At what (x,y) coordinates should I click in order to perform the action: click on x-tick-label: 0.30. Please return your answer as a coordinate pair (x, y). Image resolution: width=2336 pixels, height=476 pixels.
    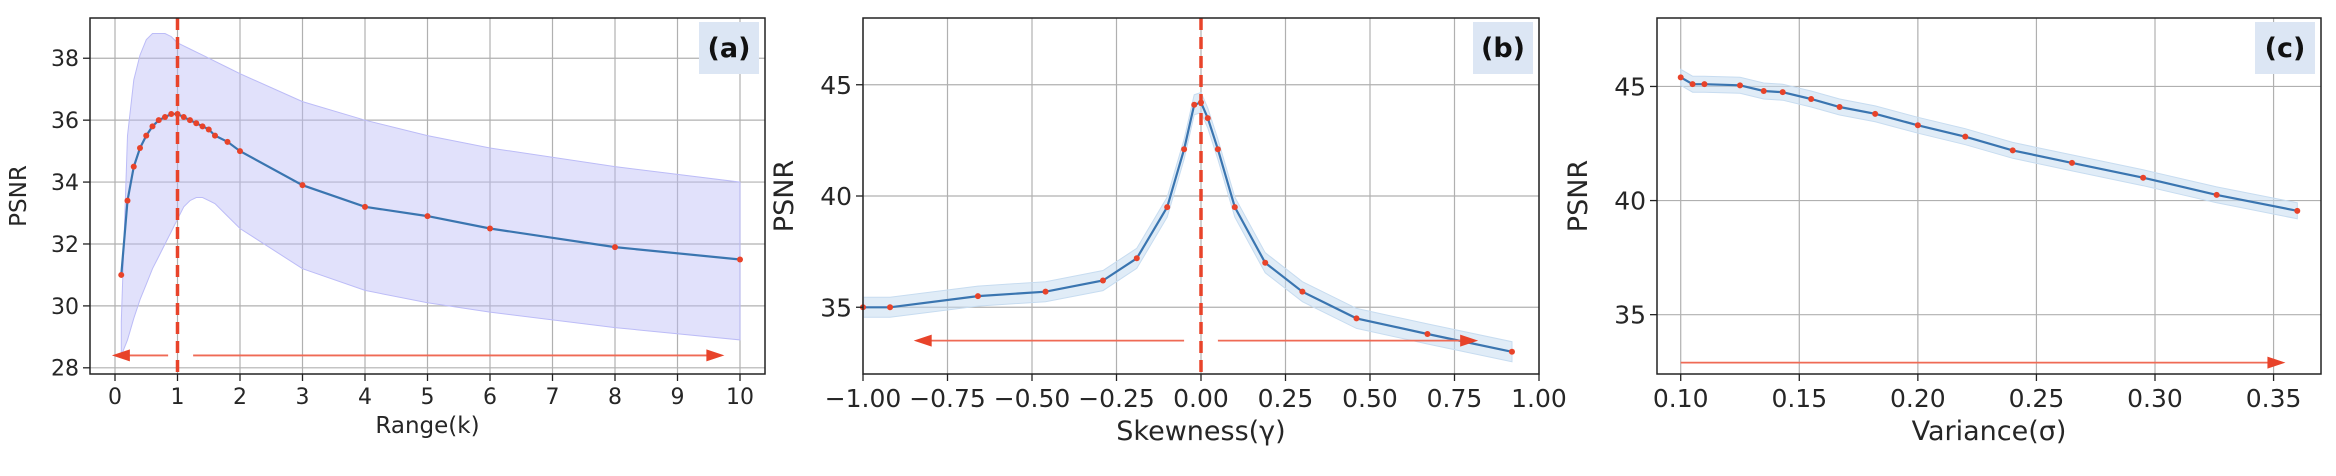
    Looking at the image, I should click on (2155, 398).